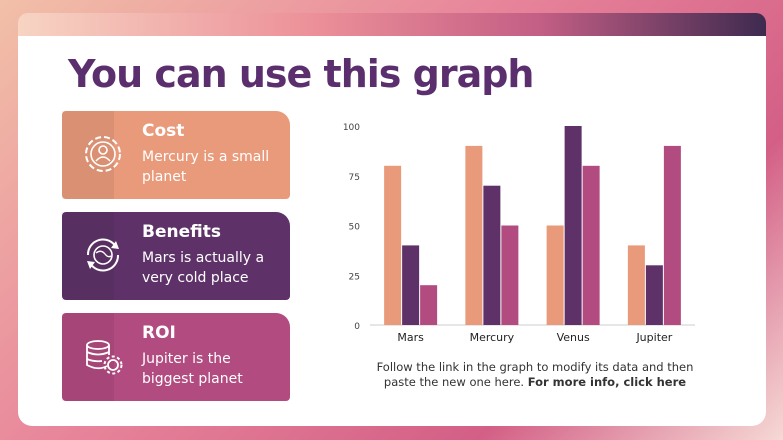 Image resolution: width=783 pixels, height=440 pixels. What do you see at coordinates (103, 154) in the screenshot?
I see `gear-person-icon` at bounding box center [103, 154].